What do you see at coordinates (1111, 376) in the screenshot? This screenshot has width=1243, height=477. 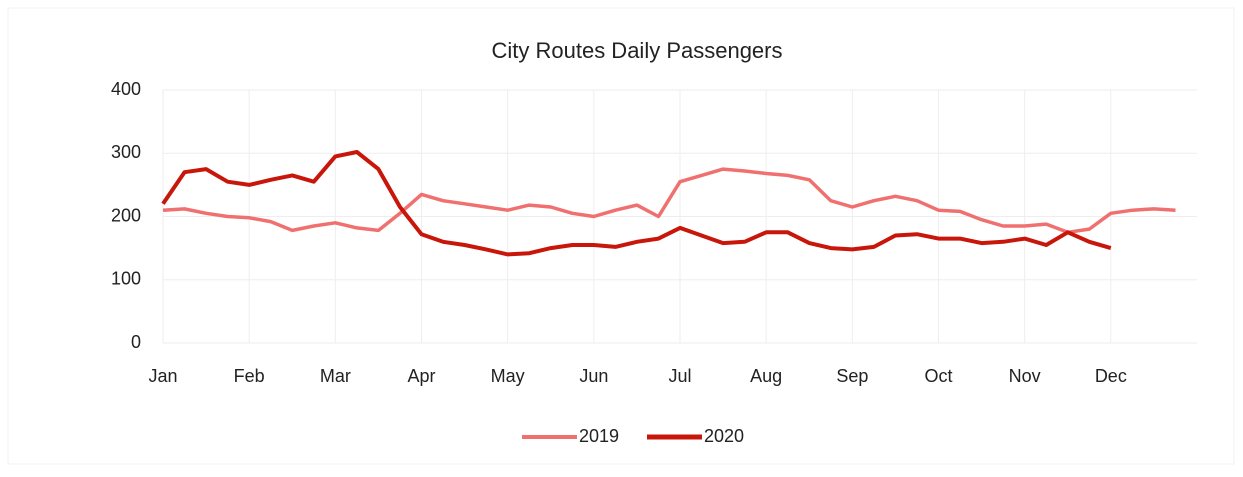 I see `x-tick-label: Dec` at bounding box center [1111, 376].